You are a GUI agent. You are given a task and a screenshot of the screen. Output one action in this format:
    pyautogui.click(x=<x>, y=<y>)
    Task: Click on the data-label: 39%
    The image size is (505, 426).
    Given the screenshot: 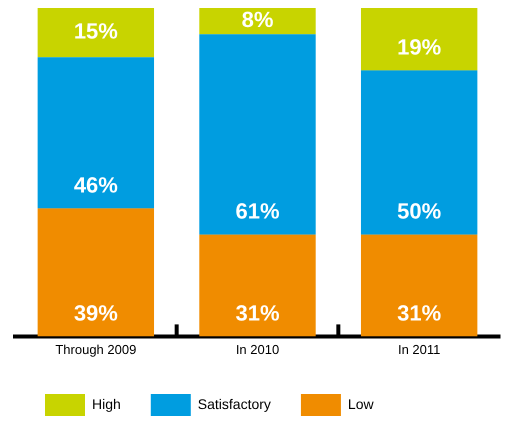 What is the action you would take?
    pyautogui.click(x=96, y=313)
    